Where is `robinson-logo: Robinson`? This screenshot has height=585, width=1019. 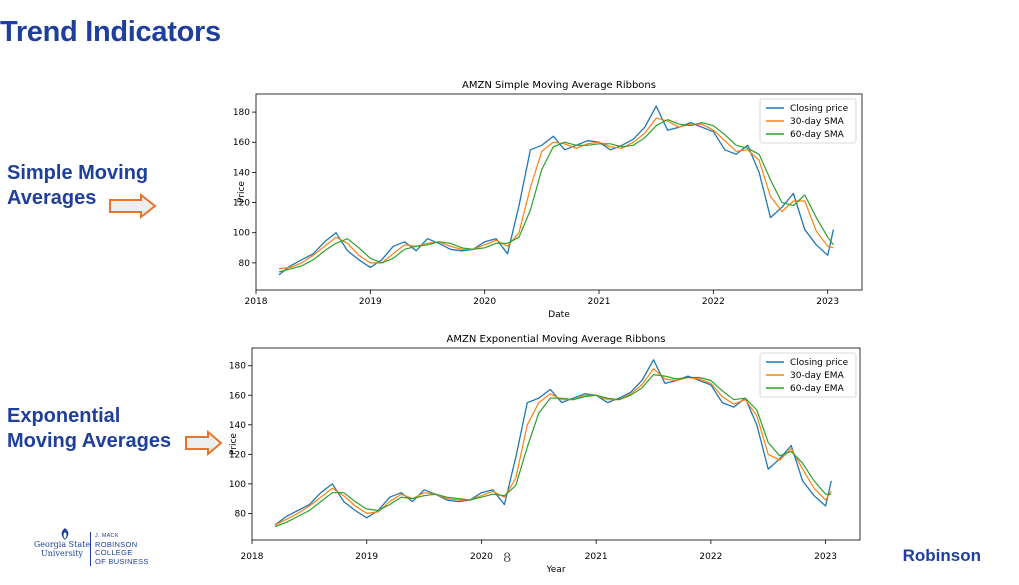
robinson-logo: Robinson is located at coordinates (941, 555).